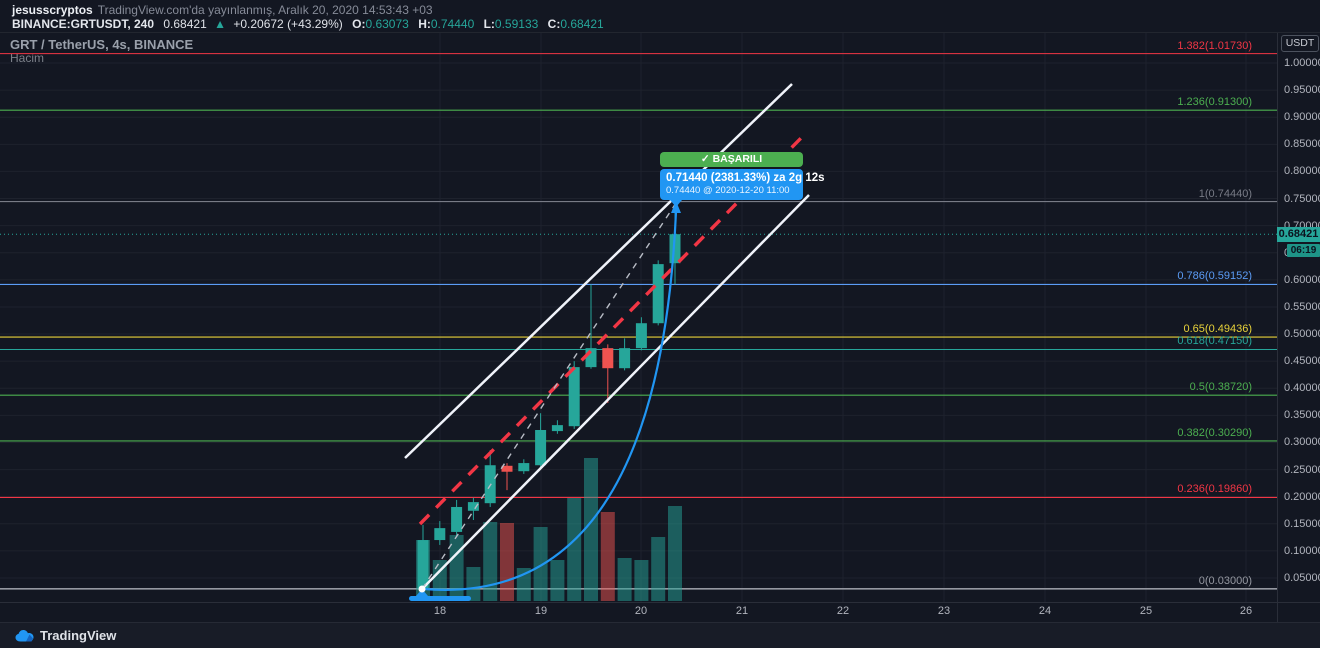  What do you see at coordinates (1302, 279) in the screenshot?
I see `price-axis-tick: 0.60000` at bounding box center [1302, 279].